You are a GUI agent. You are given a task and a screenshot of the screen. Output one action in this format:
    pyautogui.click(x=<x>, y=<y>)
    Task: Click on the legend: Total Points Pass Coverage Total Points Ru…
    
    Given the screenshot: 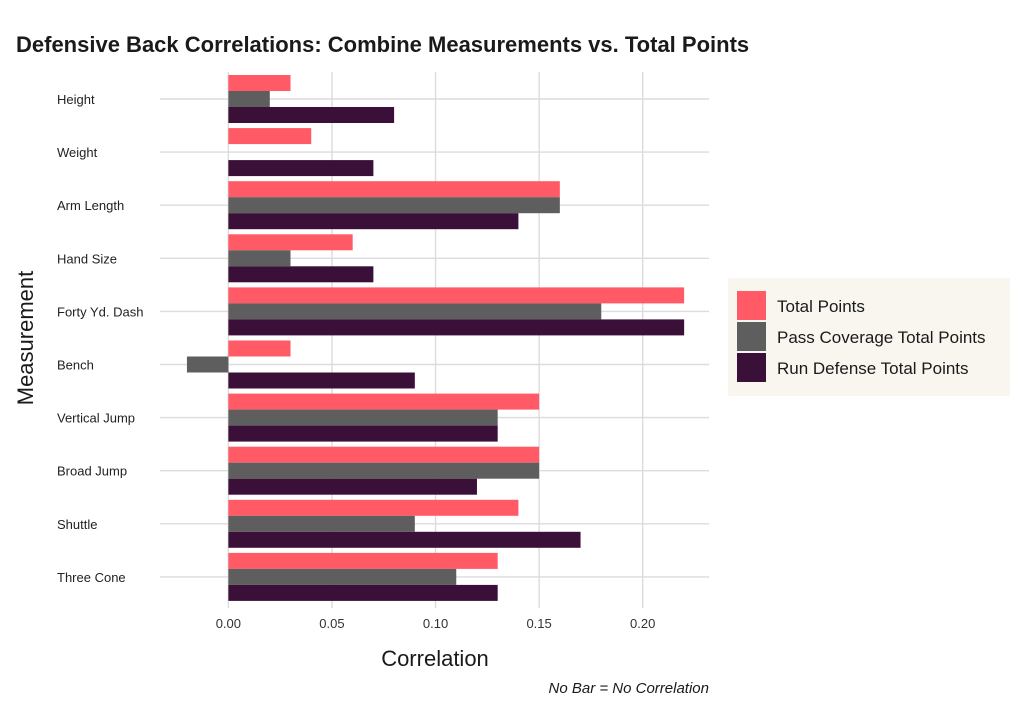 What is the action you would take?
    pyautogui.click(x=869, y=337)
    